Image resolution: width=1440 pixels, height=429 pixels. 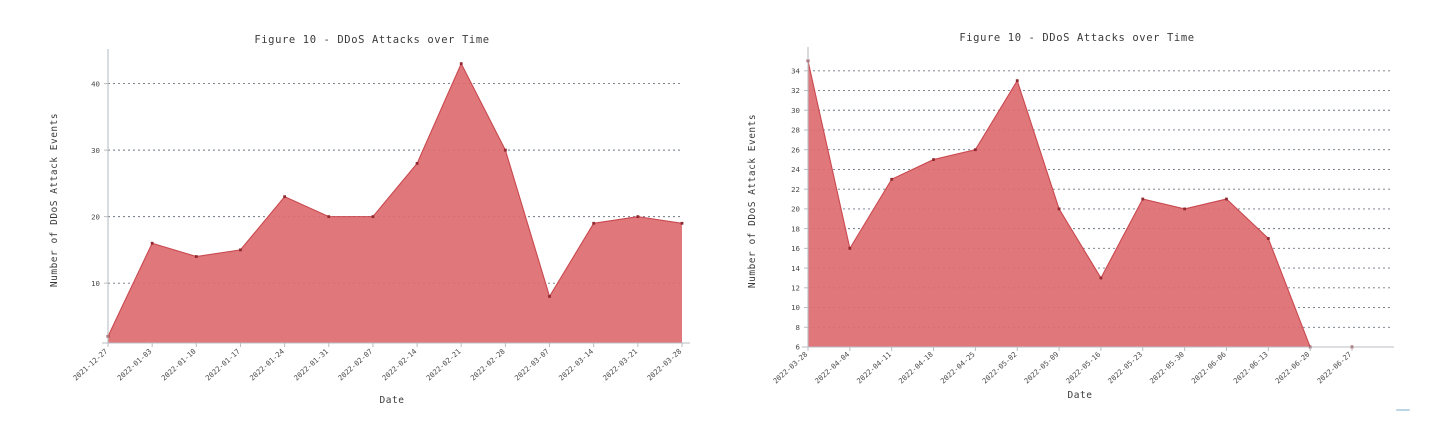 What do you see at coordinates (1041, 368) in the screenshot?
I see `x-tick-label: 2022-05-09` at bounding box center [1041, 368].